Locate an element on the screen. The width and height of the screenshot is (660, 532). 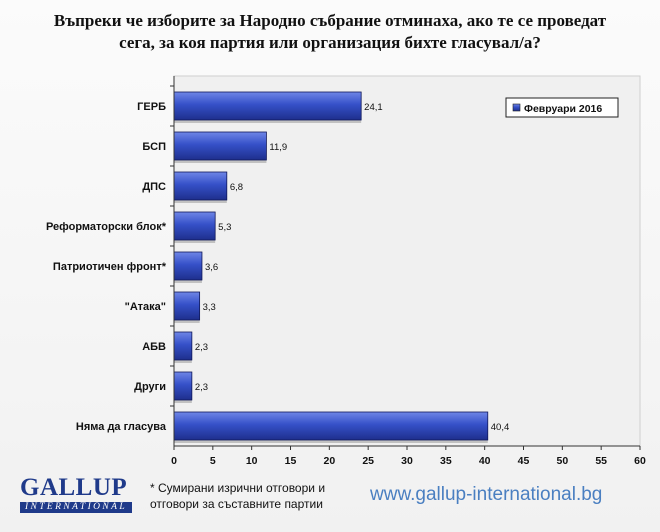
x-tick-label: 20 is located at coordinates (329, 461).